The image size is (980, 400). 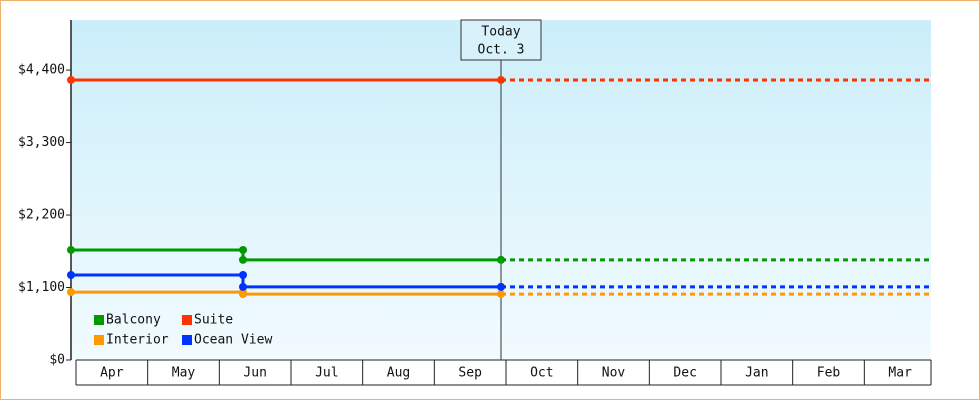 What do you see at coordinates (184, 373) in the screenshot?
I see `x-tick-label: May` at bounding box center [184, 373].